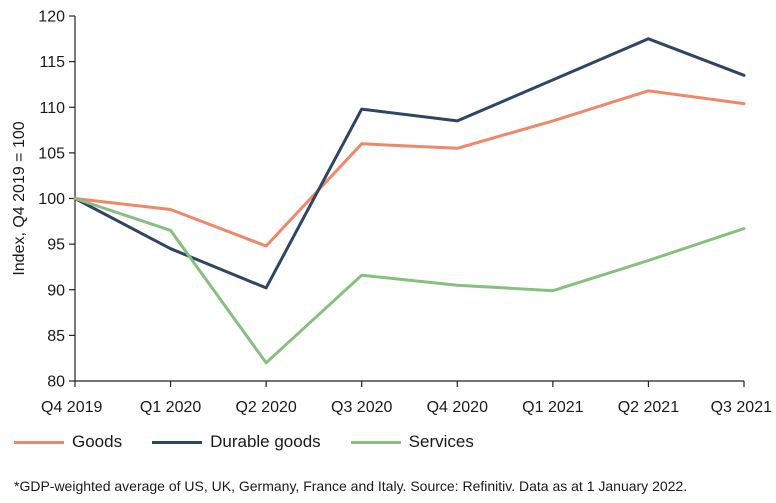 This screenshot has width=776, height=503. I want to click on legend-item-goods: Goods, so click(68, 442).